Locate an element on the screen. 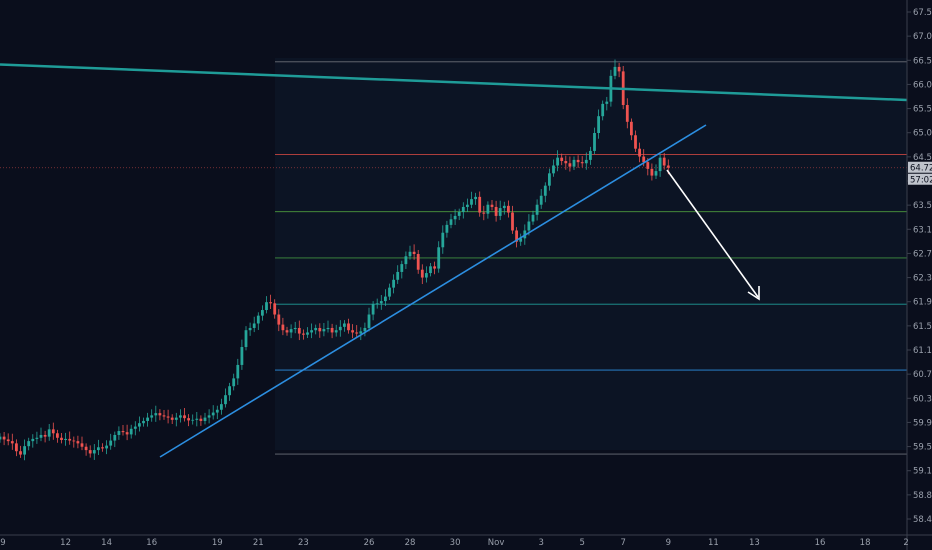  x-tick-label: 19 is located at coordinates (217, 543).